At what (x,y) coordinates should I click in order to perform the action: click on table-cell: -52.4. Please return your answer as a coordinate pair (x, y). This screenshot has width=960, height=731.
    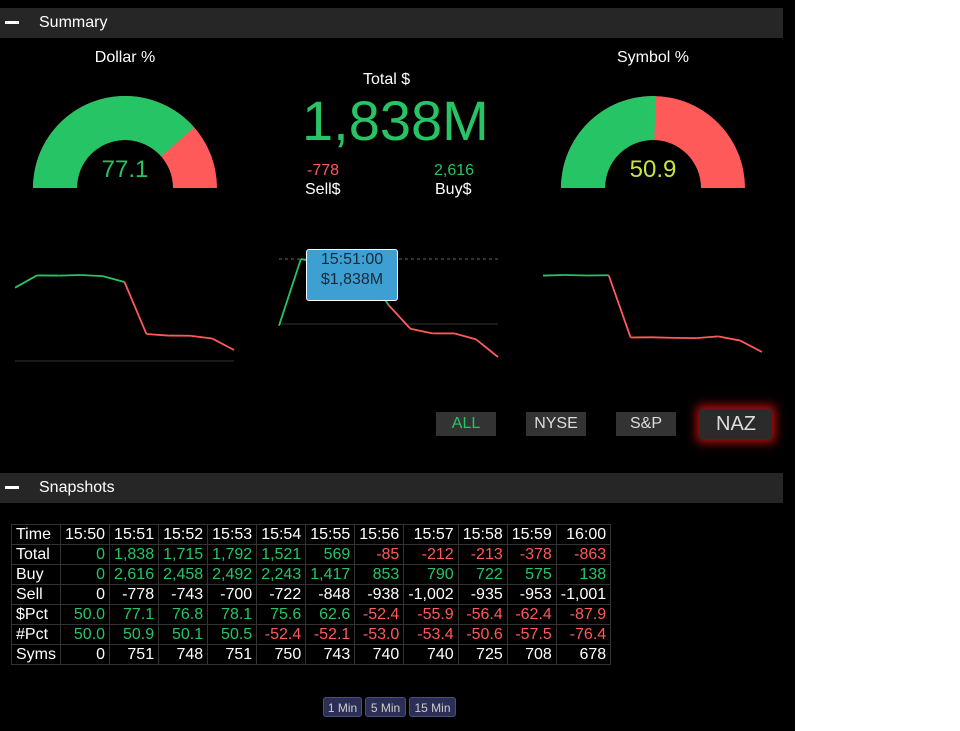
    Looking at the image, I should click on (281, 634).